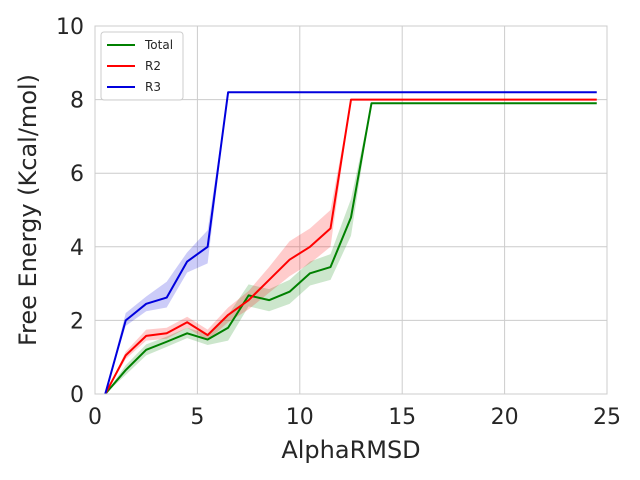  What do you see at coordinates (350, 450) in the screenshot?
I see `x-axis-label: AlphaRMSD` at bounding box center [350, 450].